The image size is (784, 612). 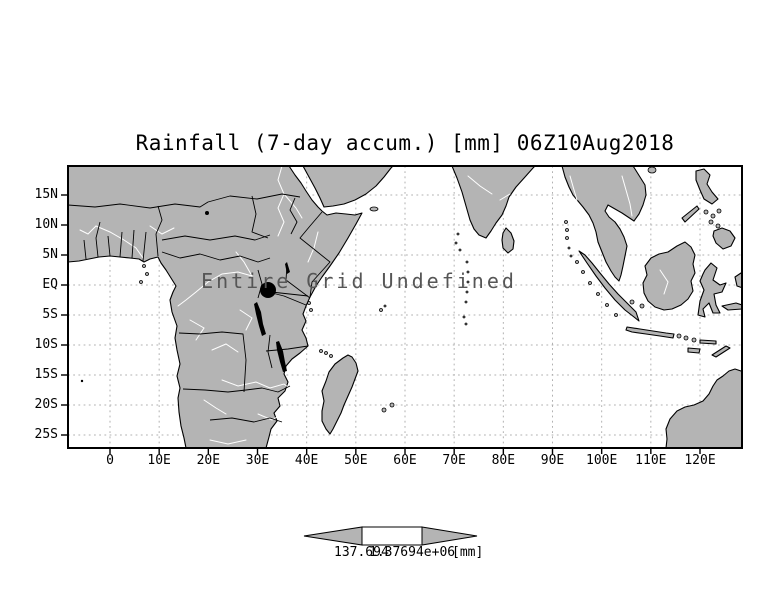 I want to click on sumba-island, so click(x=694, y=350).